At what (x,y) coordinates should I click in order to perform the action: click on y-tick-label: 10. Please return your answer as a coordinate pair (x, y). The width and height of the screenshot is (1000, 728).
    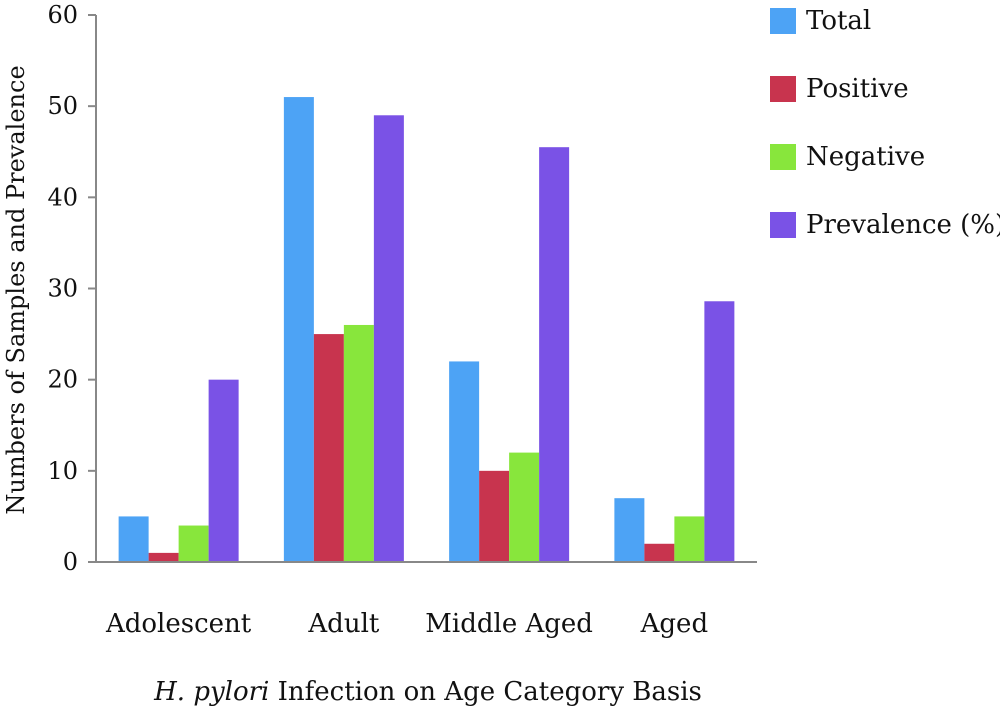
    Looking at the image, I should click on (62, 471).